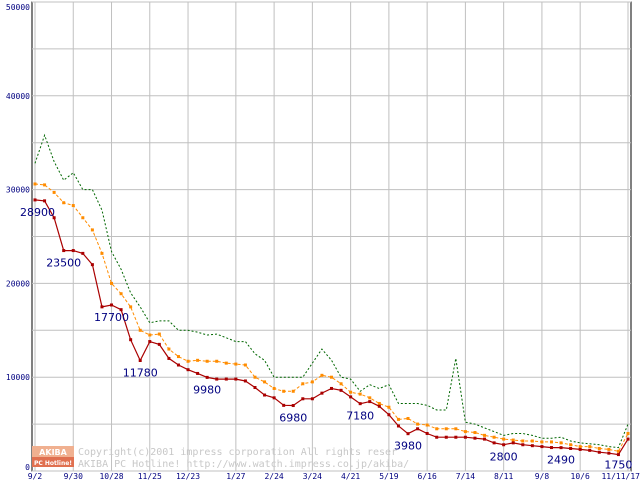 This screenshot has height=480, width=640. Describe the element at coordinates (360, 416) in the screenshot. I see `data-label: 7180` at that location.